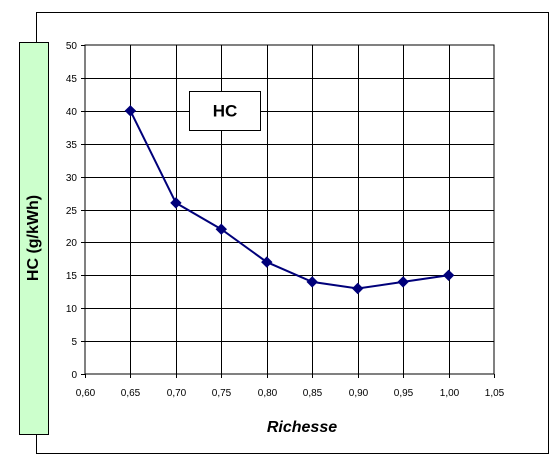 The height and width of the screenshot is (469, 560). I want to click on y-tick-label: 15, so click(72, 276).